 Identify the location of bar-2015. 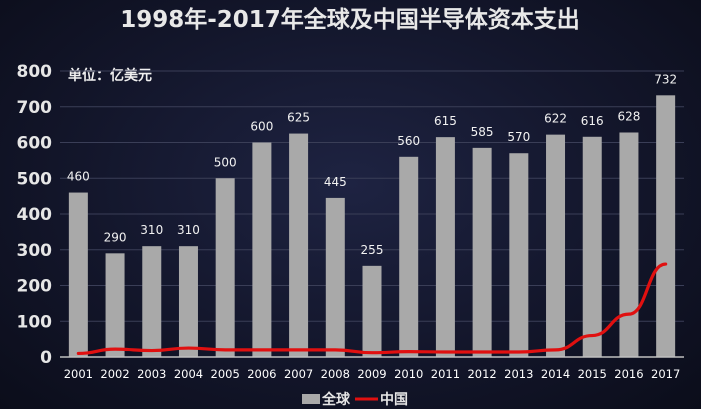
(592, 246).